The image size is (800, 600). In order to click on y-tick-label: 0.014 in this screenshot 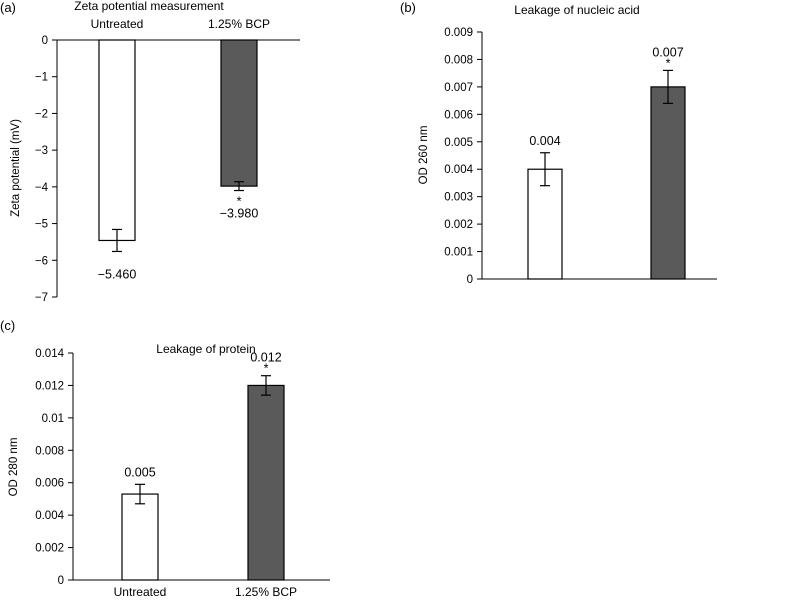, I will do `click(49, 354)`.